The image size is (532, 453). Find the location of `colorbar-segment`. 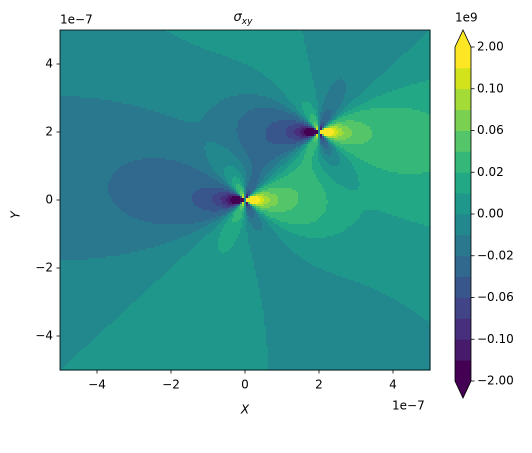

colorbar-segment is located at coordinates (463, 141).